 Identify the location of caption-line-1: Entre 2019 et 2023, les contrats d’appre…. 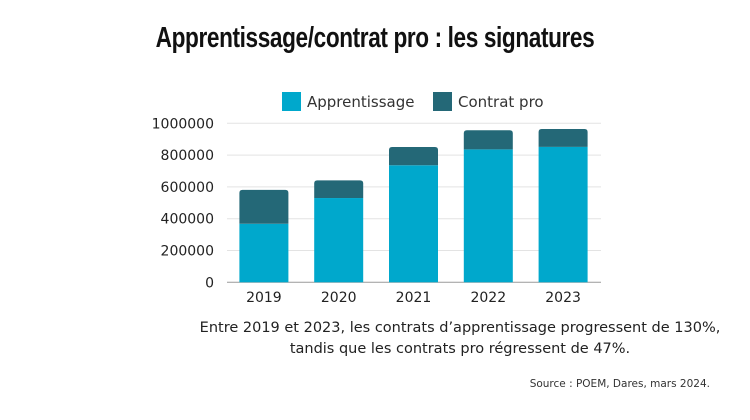
(460, 328).